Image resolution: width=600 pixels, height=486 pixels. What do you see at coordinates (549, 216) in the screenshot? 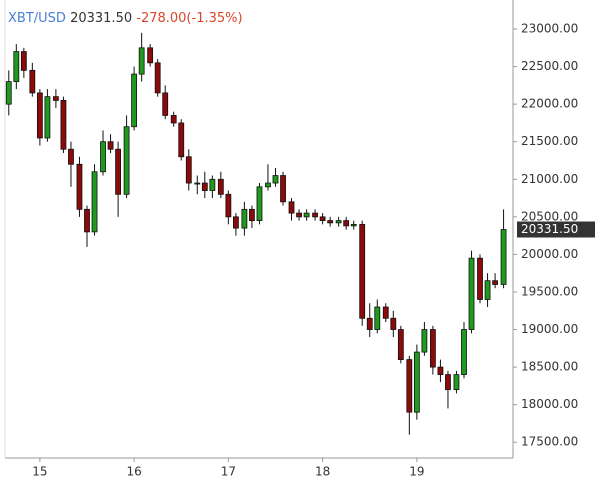
I see `y-tick-label: 20500.00` at bounding box center [549, 216].